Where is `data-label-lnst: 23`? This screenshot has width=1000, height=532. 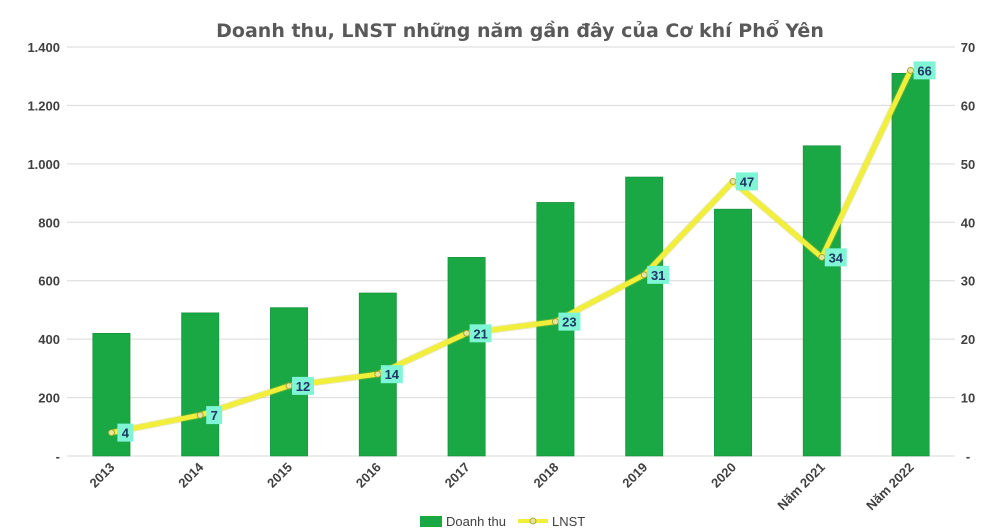 data-label-lnst: 23 is located at coordinates (569, 322).